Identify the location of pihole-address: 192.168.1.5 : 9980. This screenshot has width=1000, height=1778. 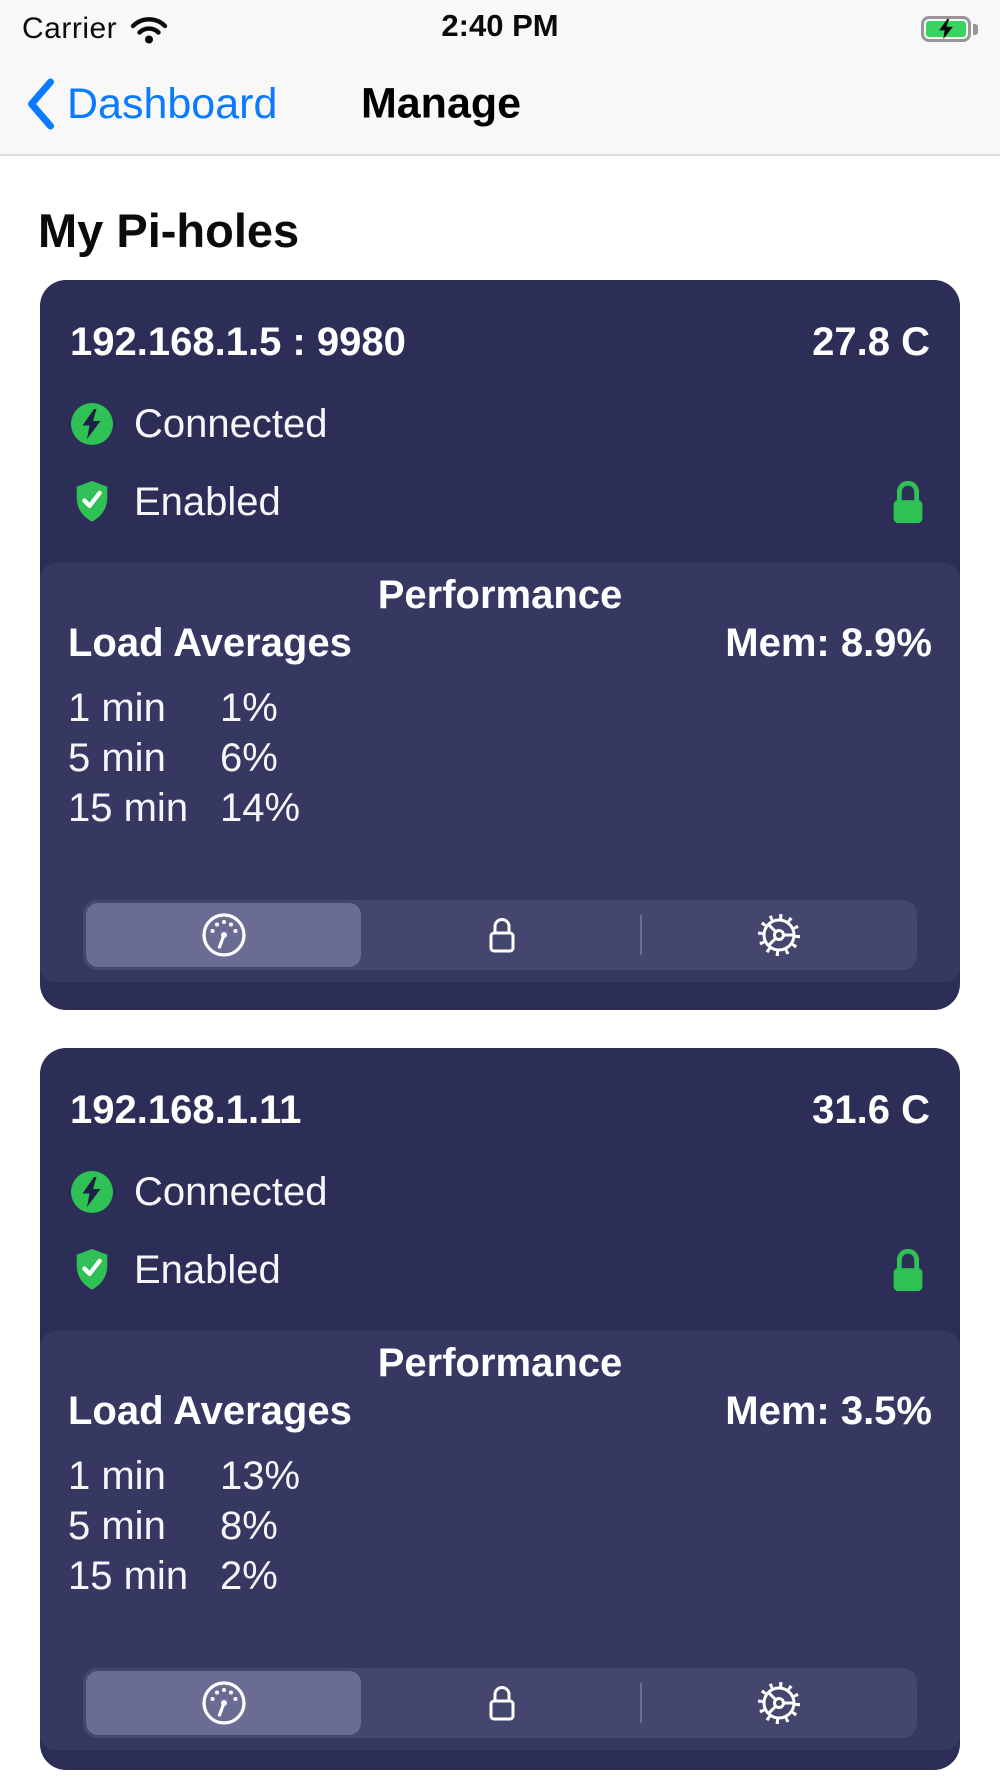
(238, 342).